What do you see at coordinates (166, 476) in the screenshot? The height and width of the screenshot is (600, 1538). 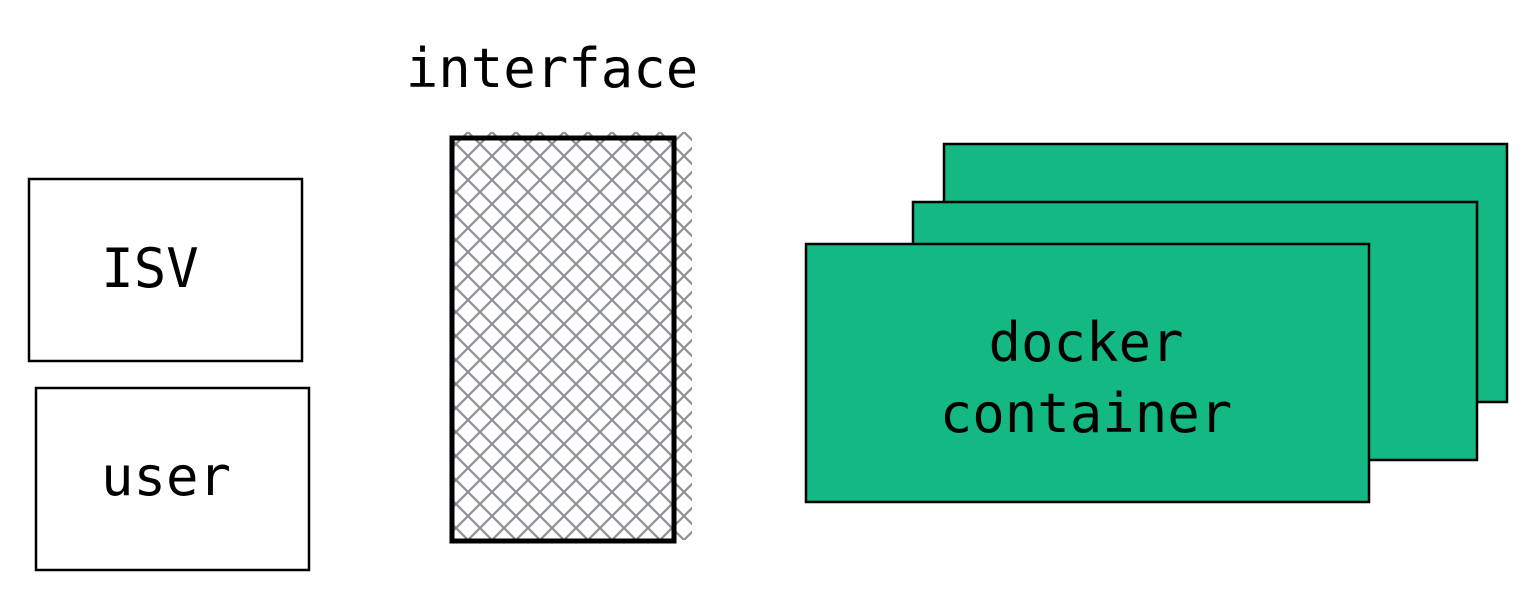 I see `user-label: user` at bounding box center [166, 476].